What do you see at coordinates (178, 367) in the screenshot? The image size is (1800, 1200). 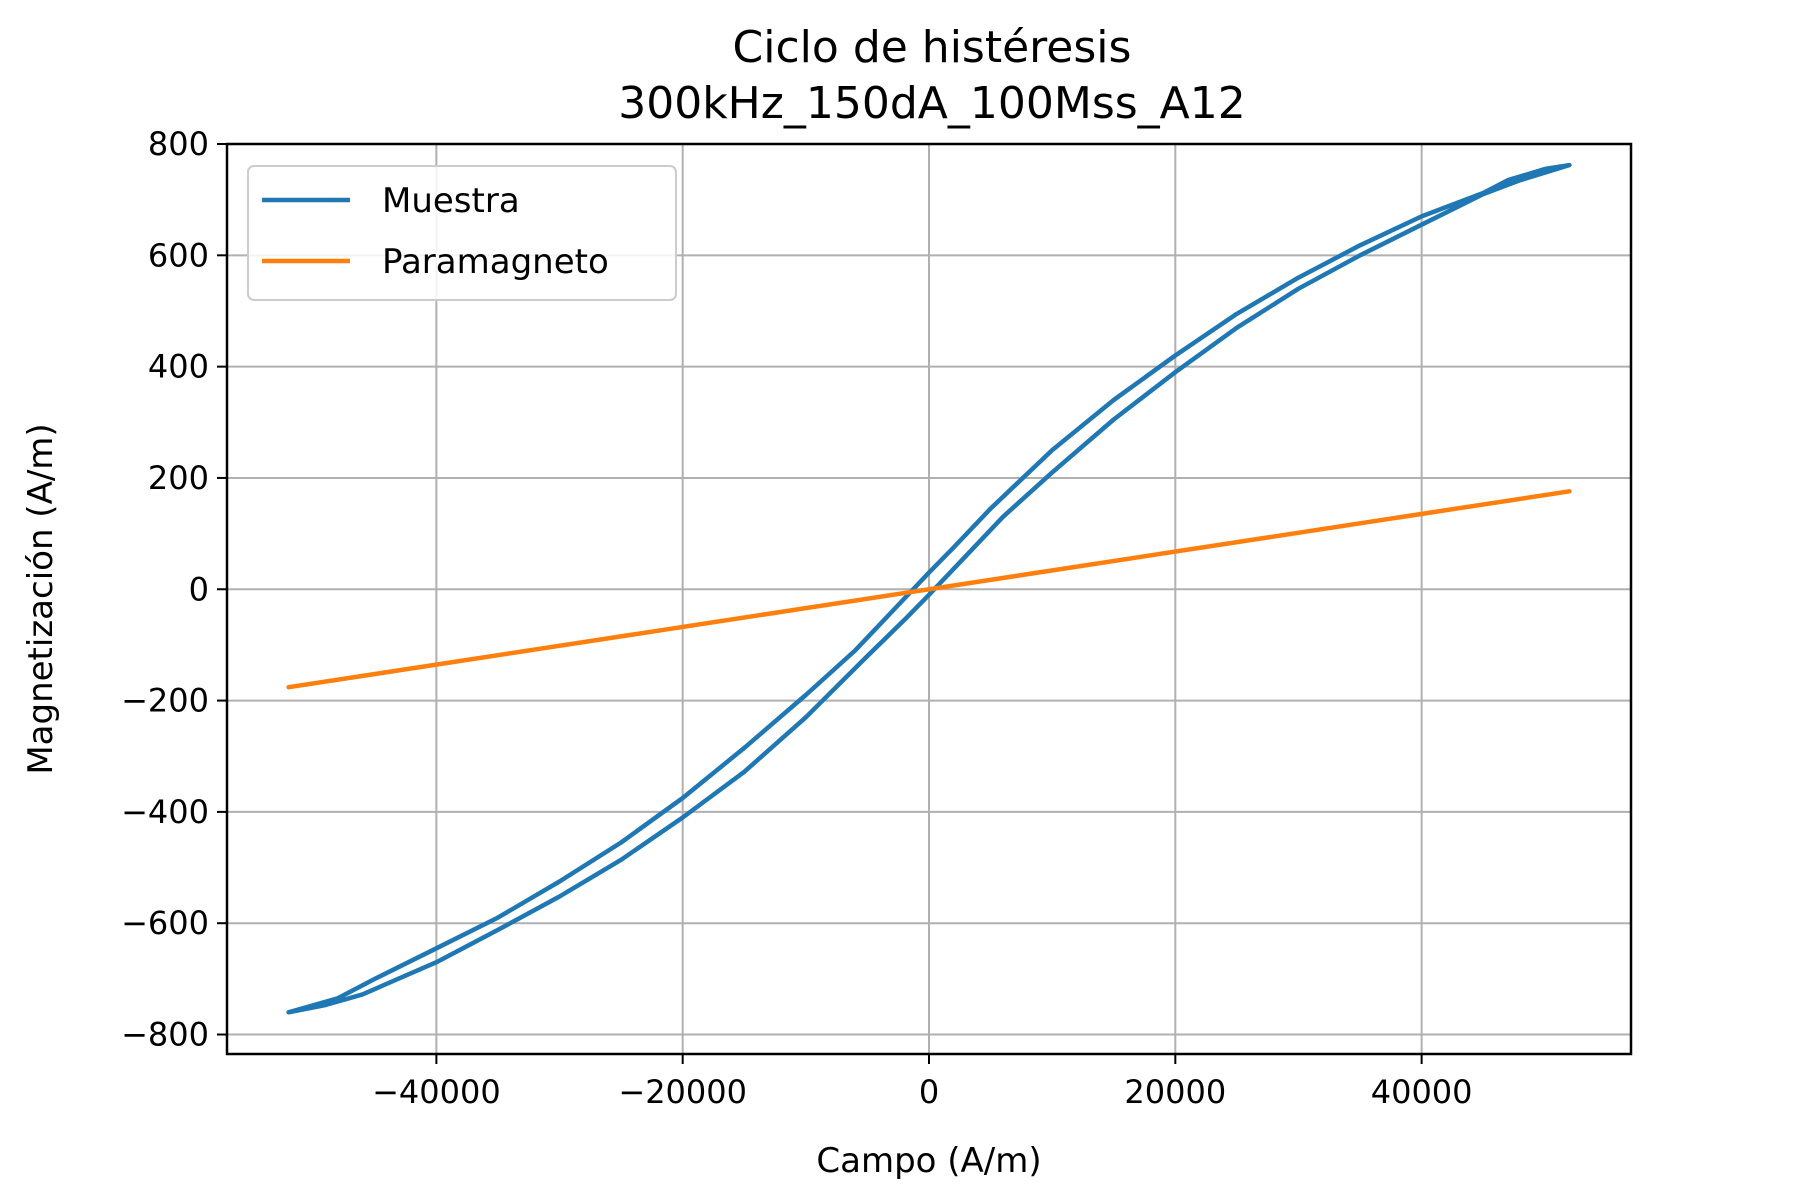 I see `y-tick-label: 400` at bounding box center [178, 367].